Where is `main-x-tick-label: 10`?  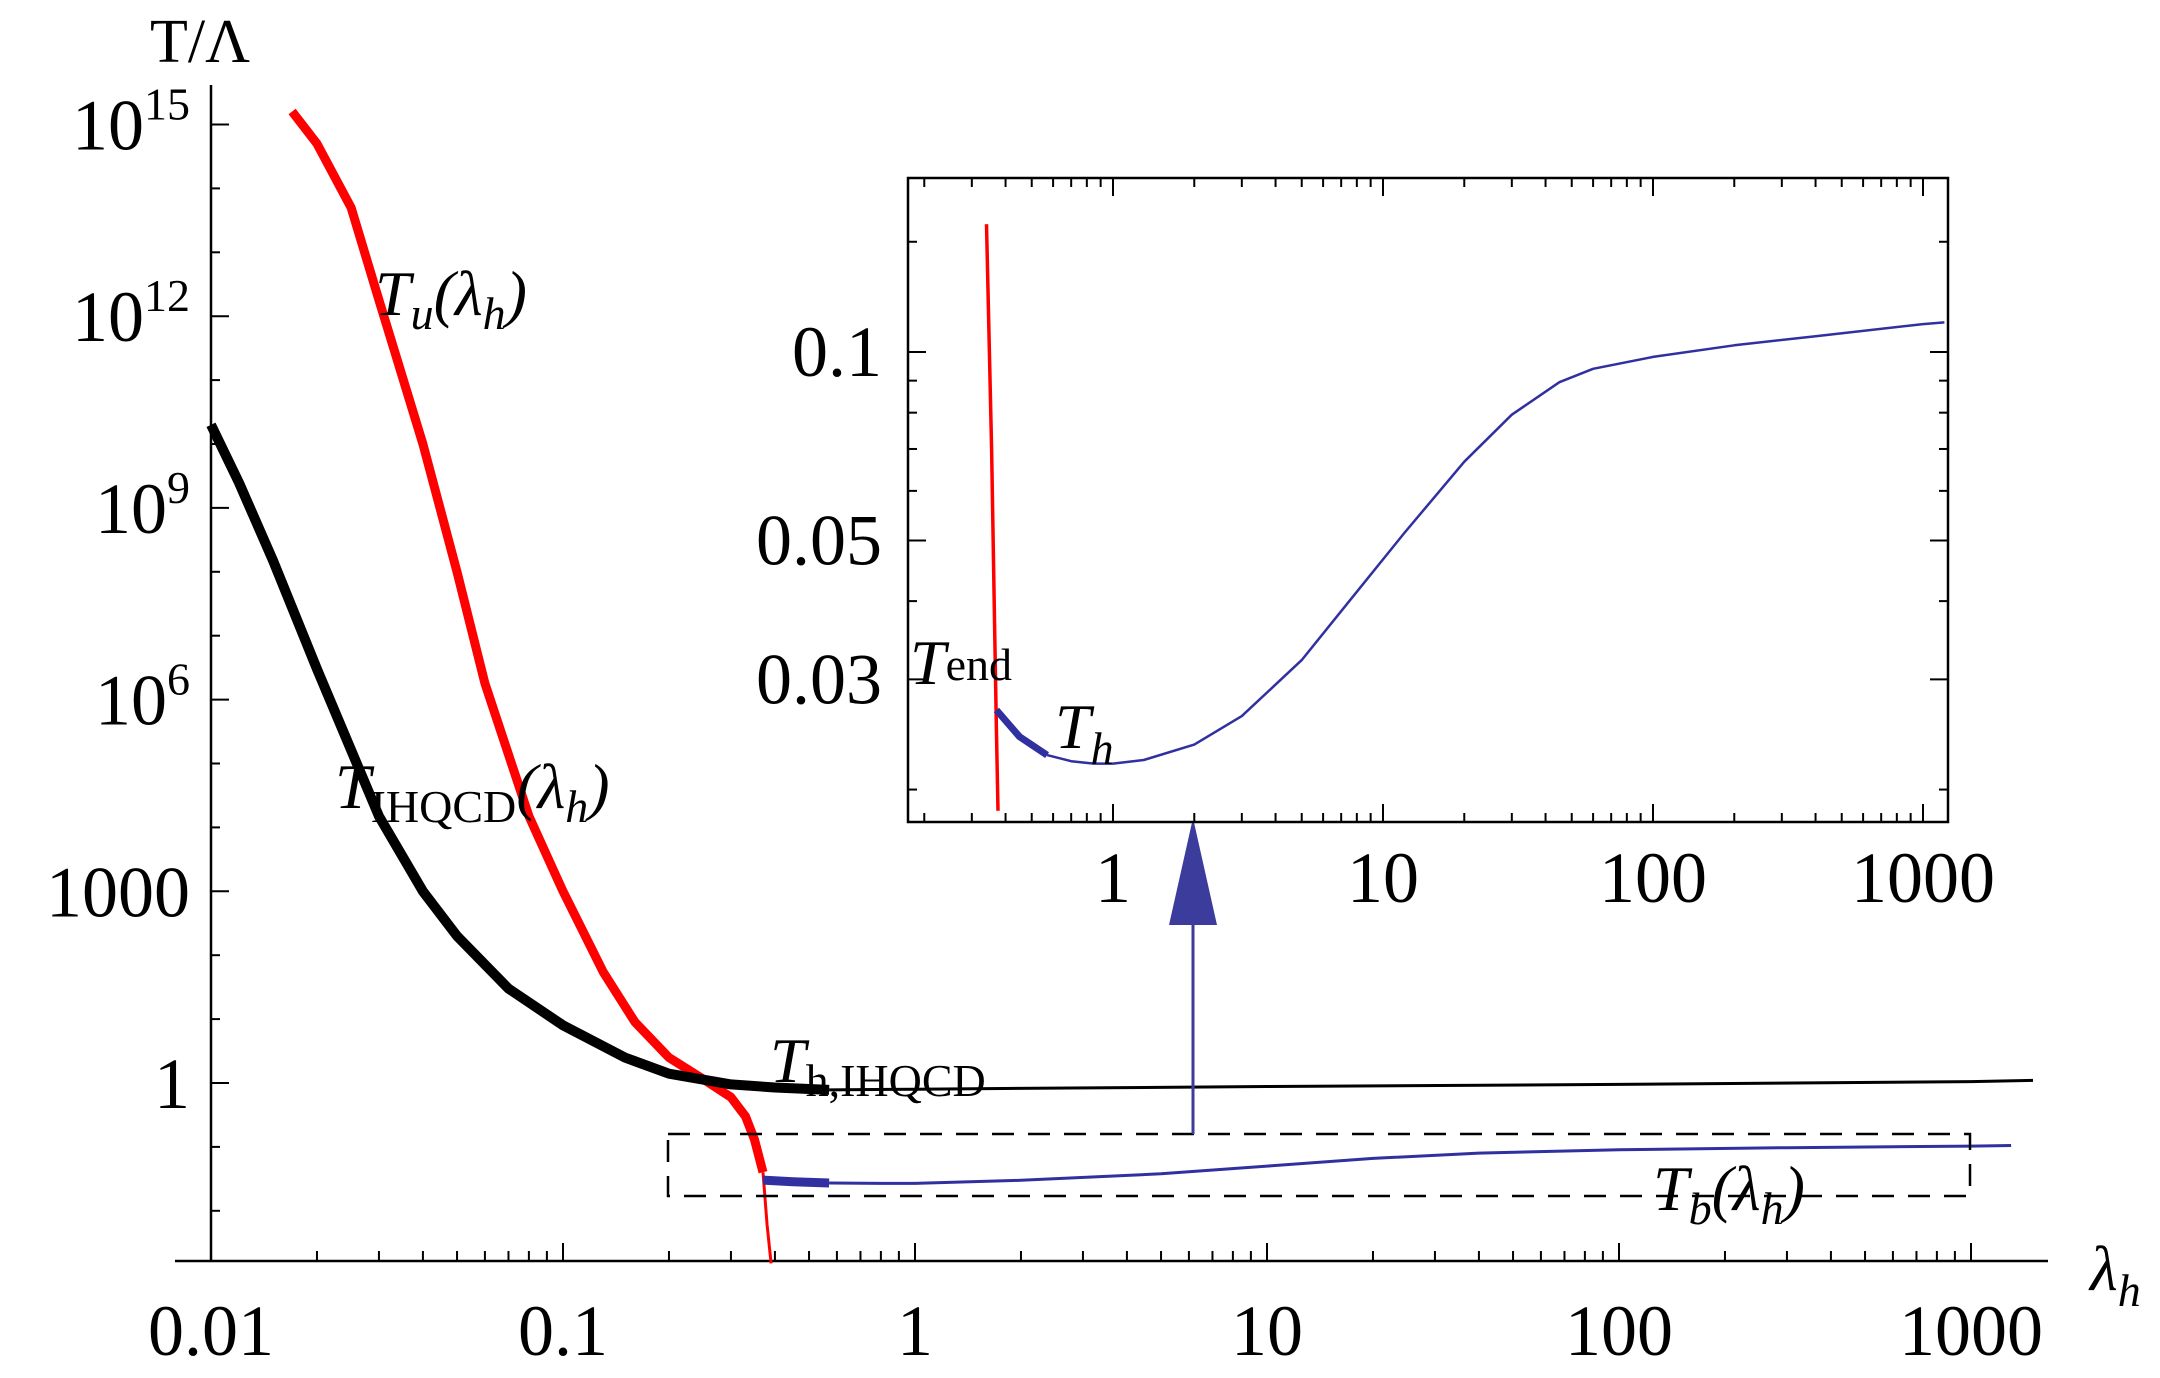 main-x-tick-label: 10 is located at coordinates (1267, 1331).